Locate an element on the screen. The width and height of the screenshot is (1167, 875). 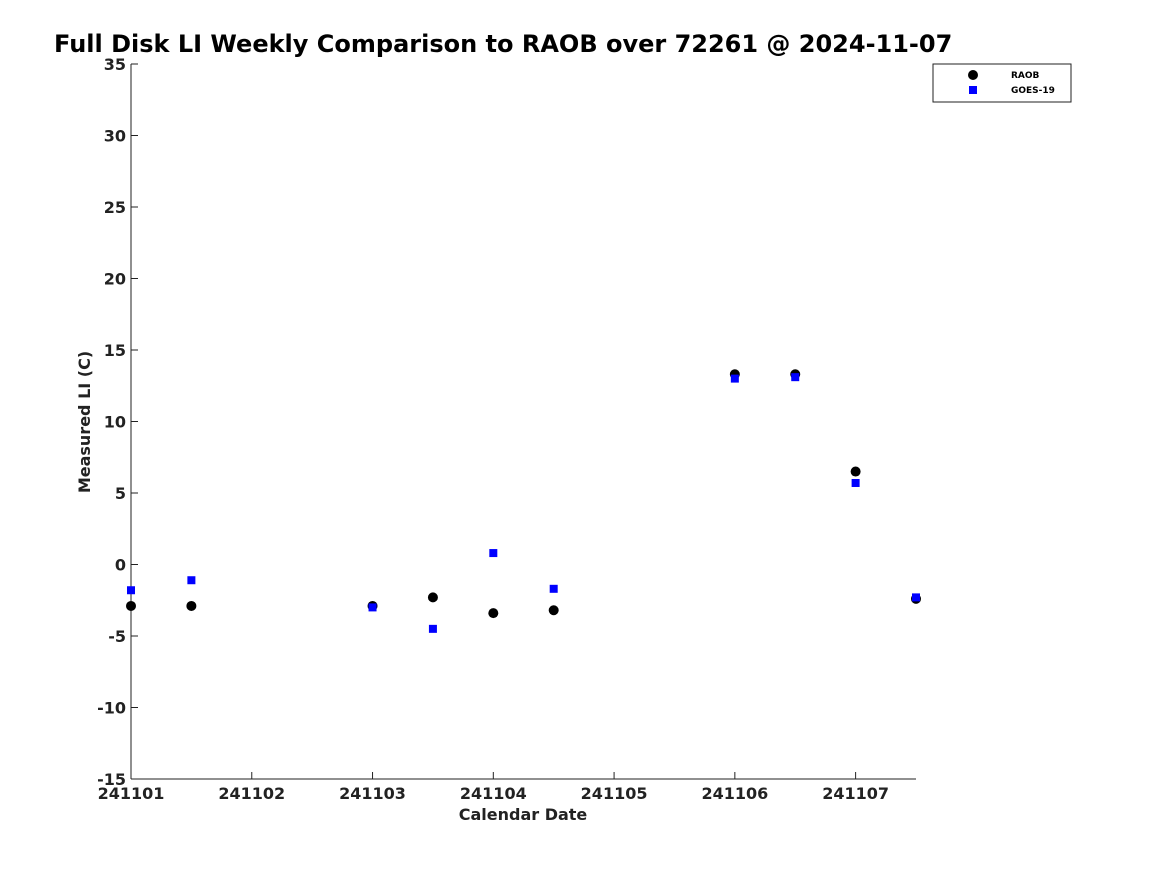
y-tick-label: 25 is located at coordinates (115, 207).